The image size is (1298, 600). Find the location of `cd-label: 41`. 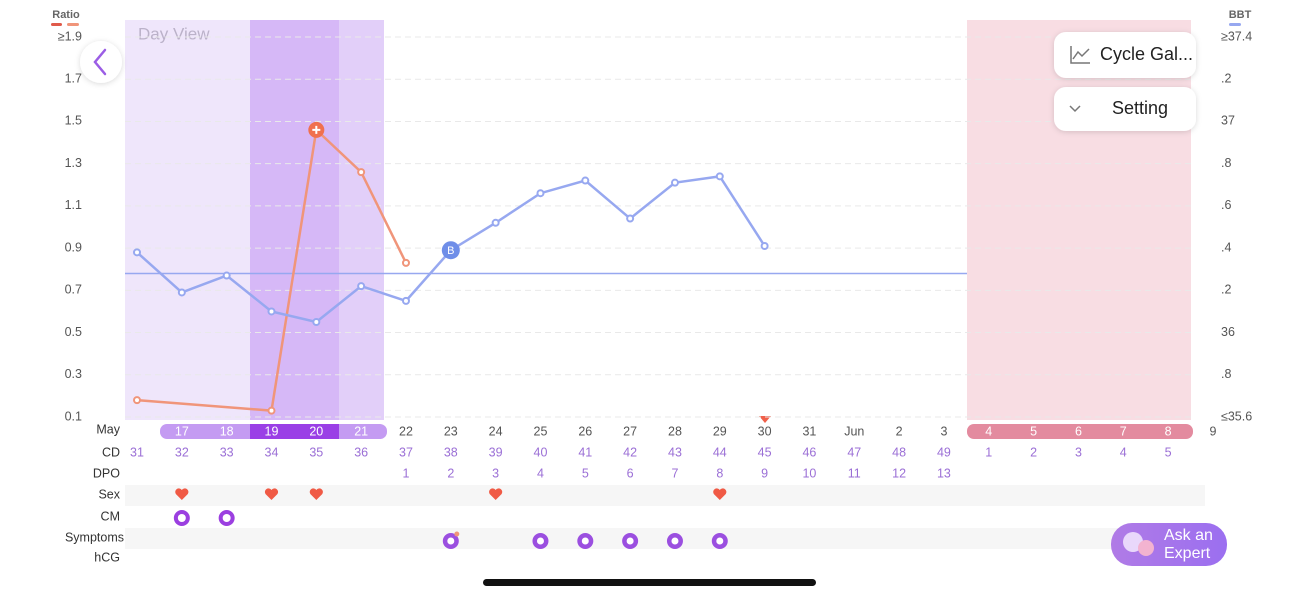

cd-label: 41 is located at coordinates (585, 452).